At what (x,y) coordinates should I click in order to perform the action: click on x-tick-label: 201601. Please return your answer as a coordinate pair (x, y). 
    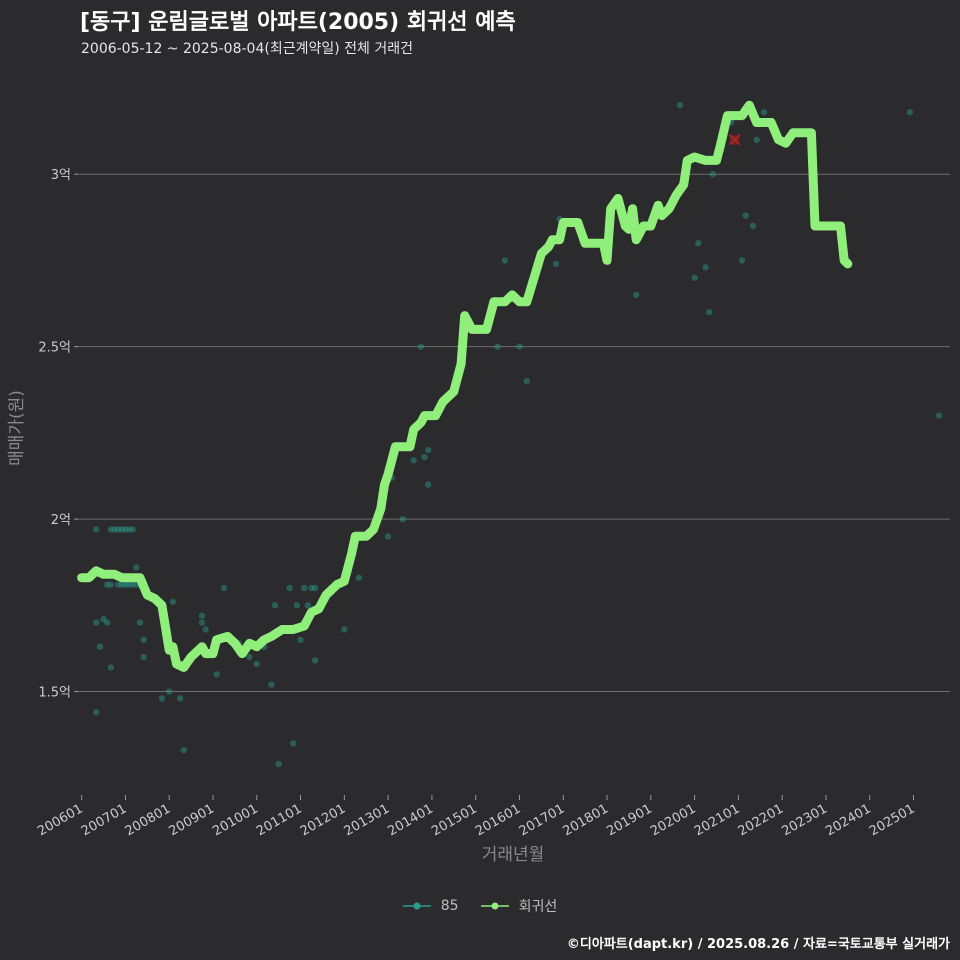
    Looking at the image, I should click on (498, 820).